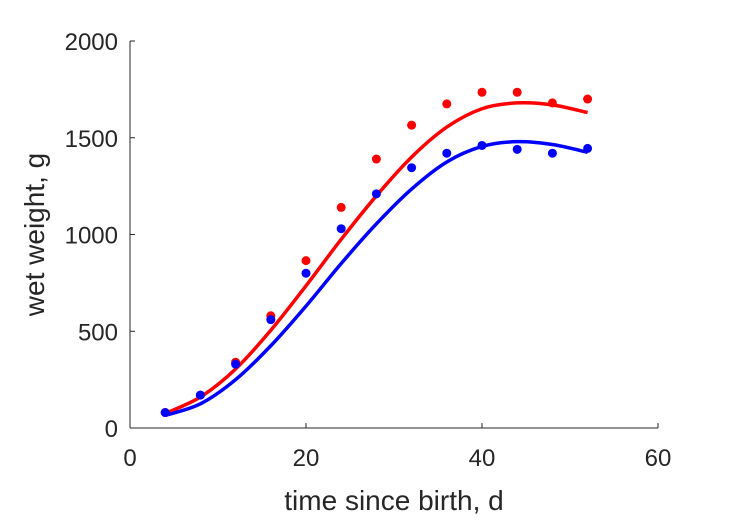 The width and height of the screenshot is (729, 521). What do you see at coordinates (393, 500) in the screenshot?
I see `x-axis-title: time since birth, d` at bounding box center [393, 500].